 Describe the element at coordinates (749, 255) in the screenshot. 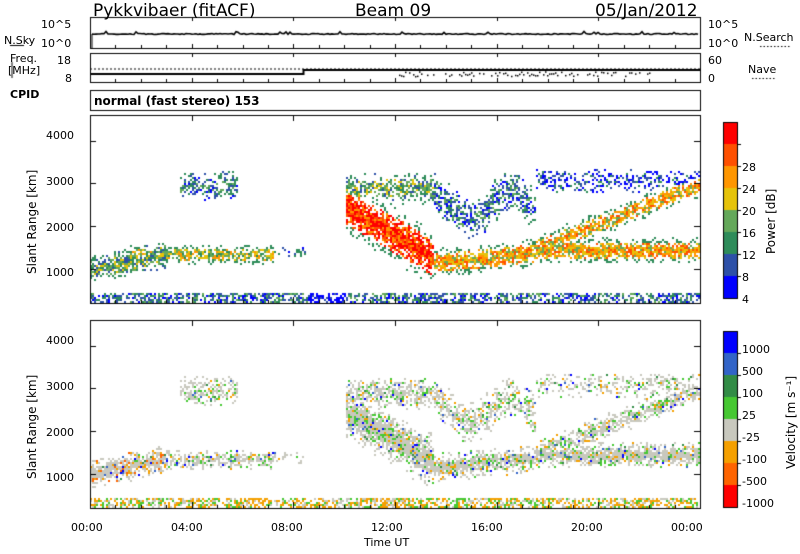

I see `power-cb-tick-12: 12` at that location.